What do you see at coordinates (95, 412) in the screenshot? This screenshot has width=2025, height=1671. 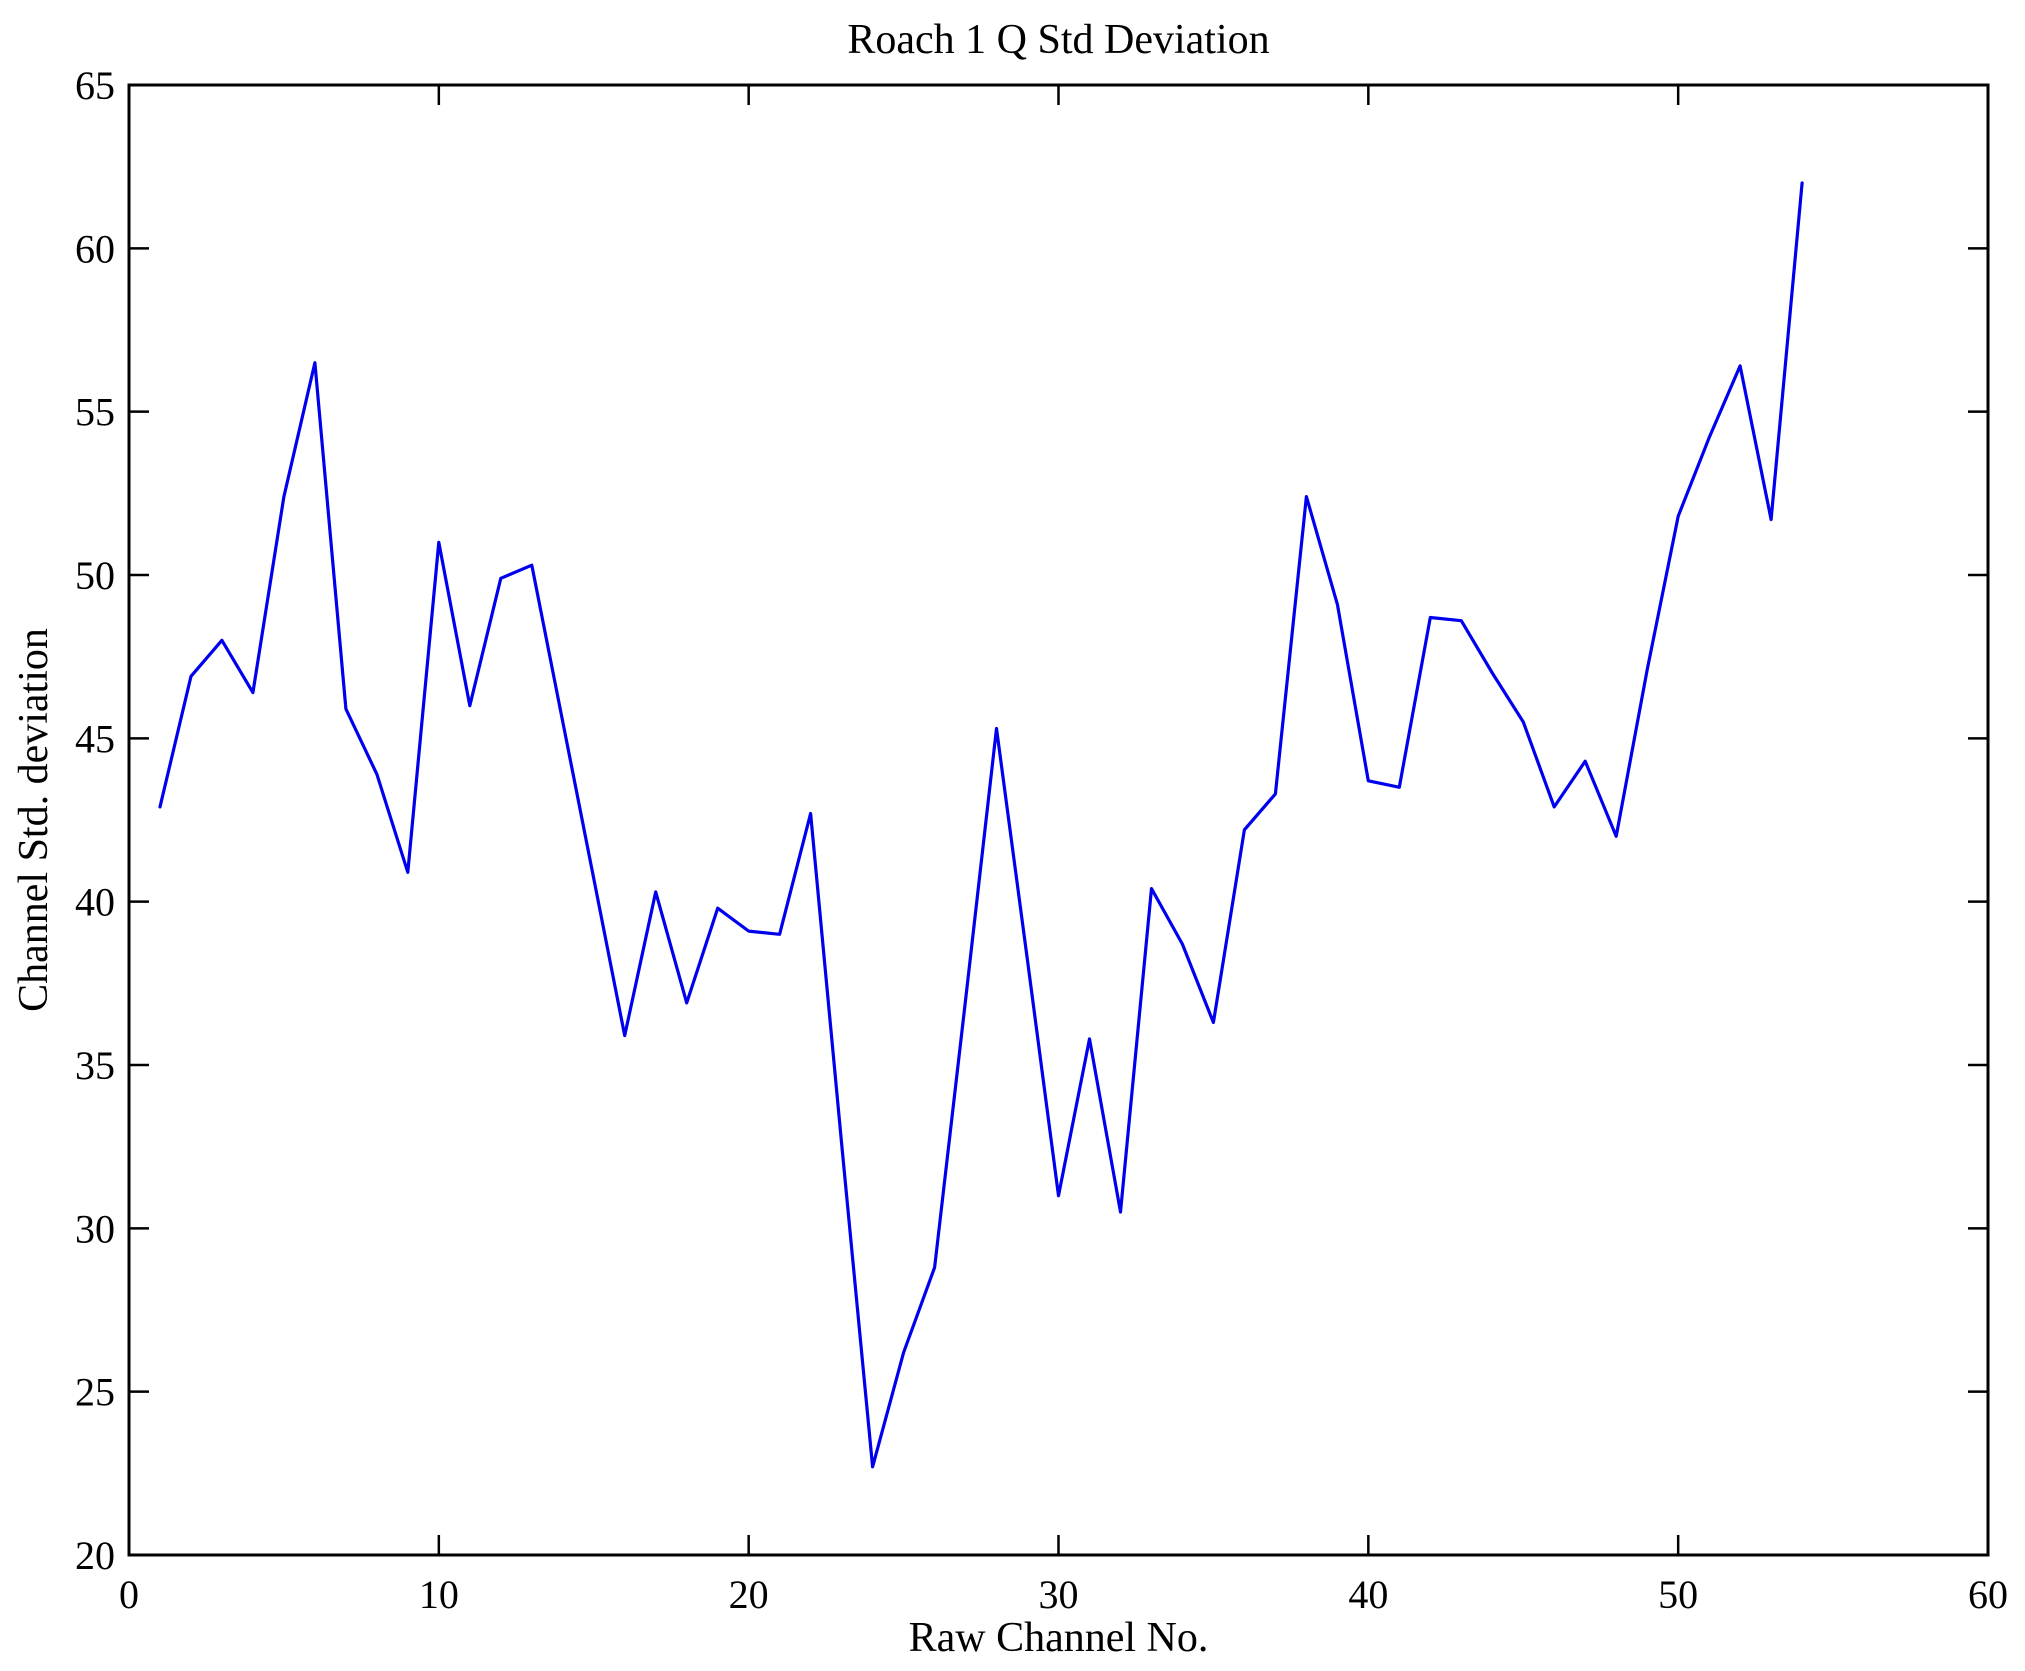 I see `y-tick-label: 55` at bounding box center [95, 412].